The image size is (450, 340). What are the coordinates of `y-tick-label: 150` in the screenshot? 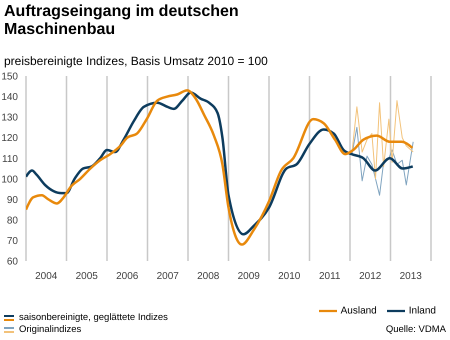 It's located at (9, 77).